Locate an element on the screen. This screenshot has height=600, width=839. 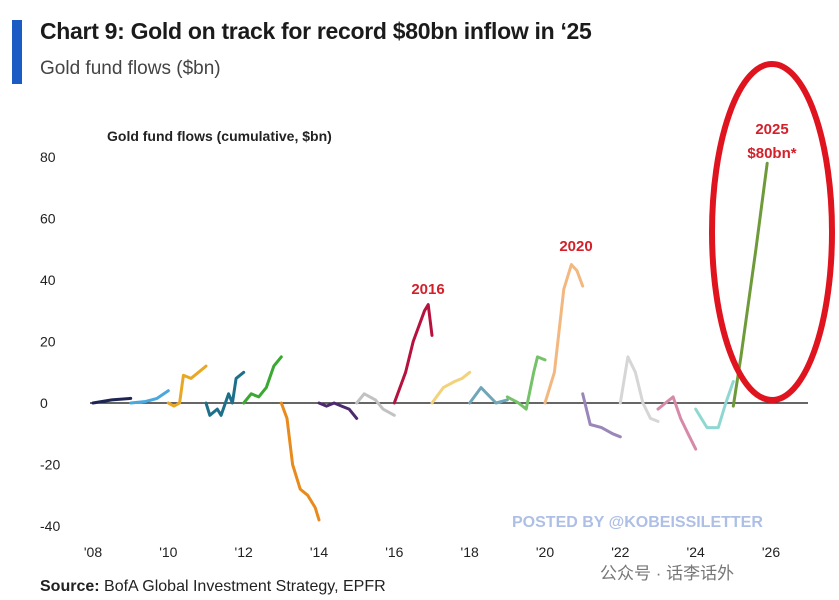
watermark-posted-by: POSTED BY @KOBEISSILETTER is located at coordinates (637, 522).